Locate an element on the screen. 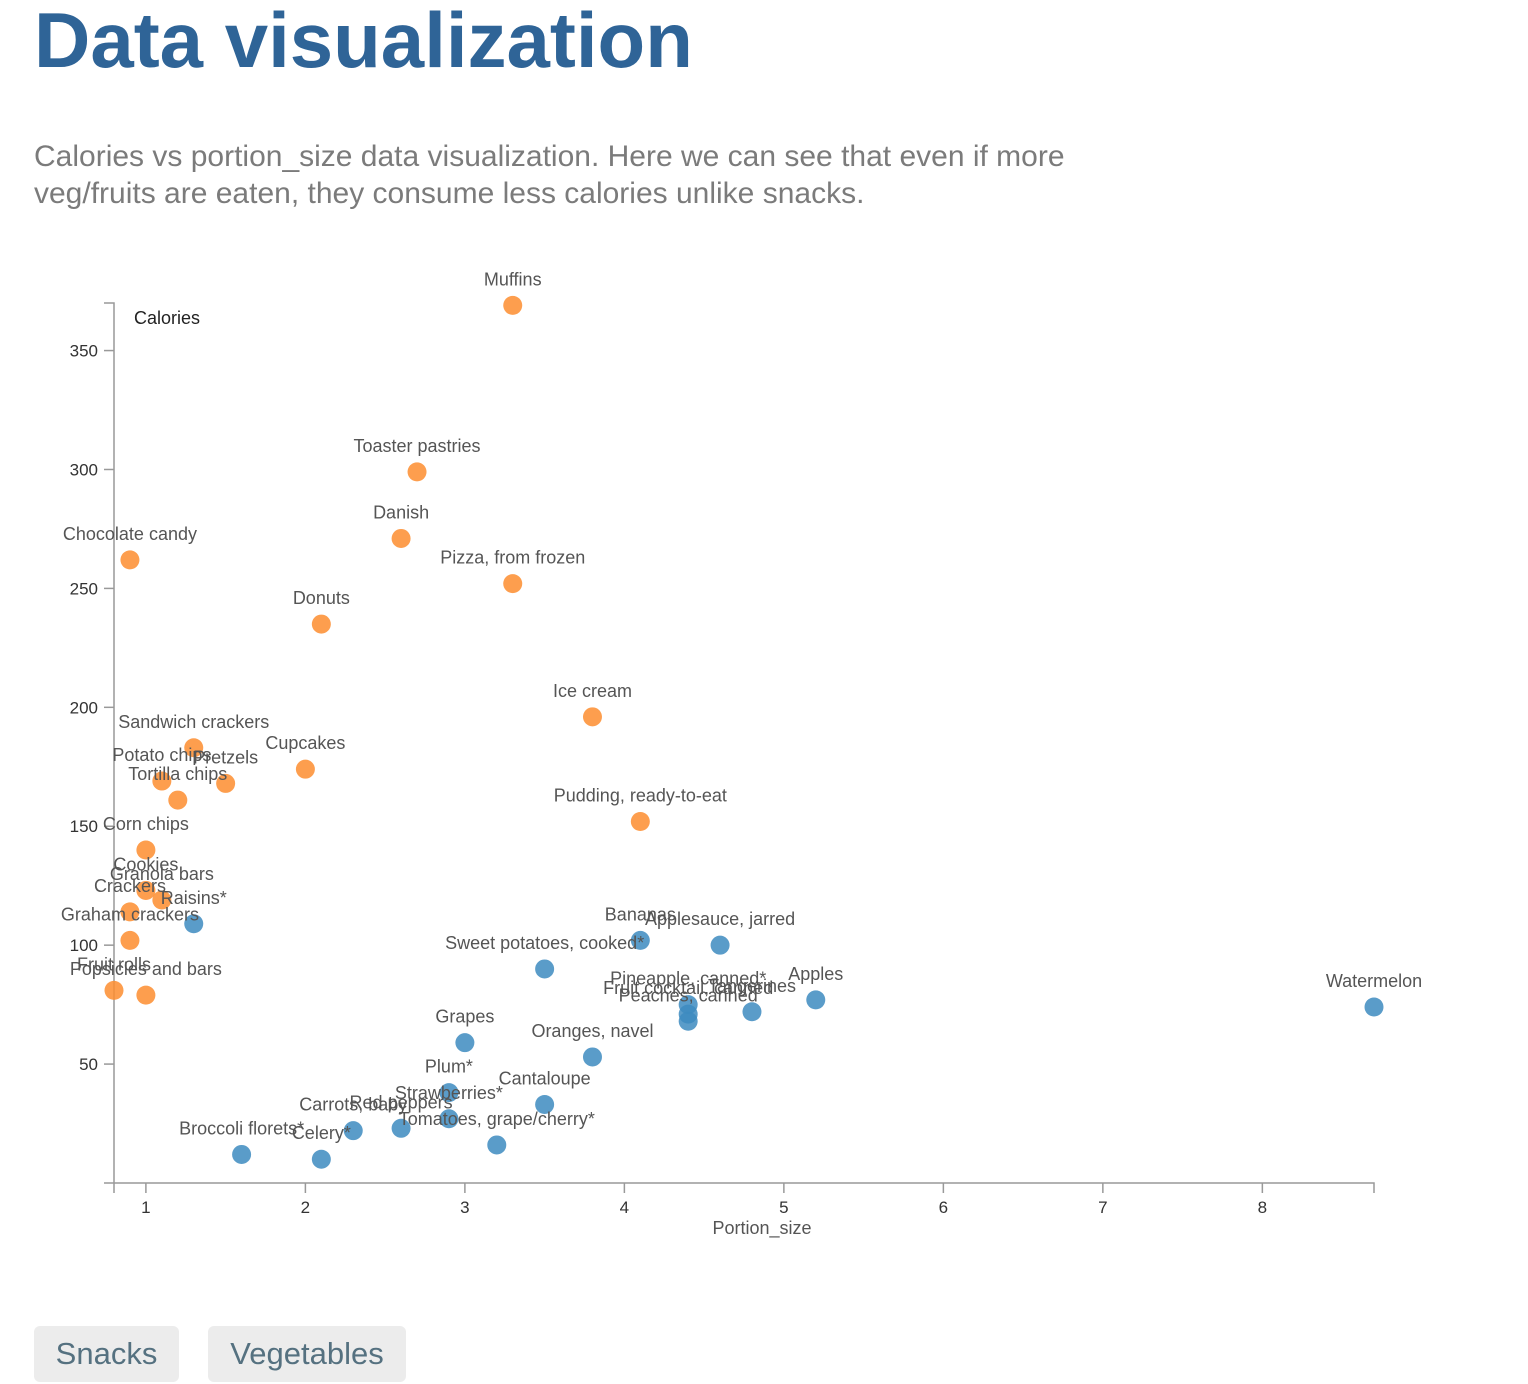  data-point-label: Carrots, baby is located at coordinates (353, 1105).